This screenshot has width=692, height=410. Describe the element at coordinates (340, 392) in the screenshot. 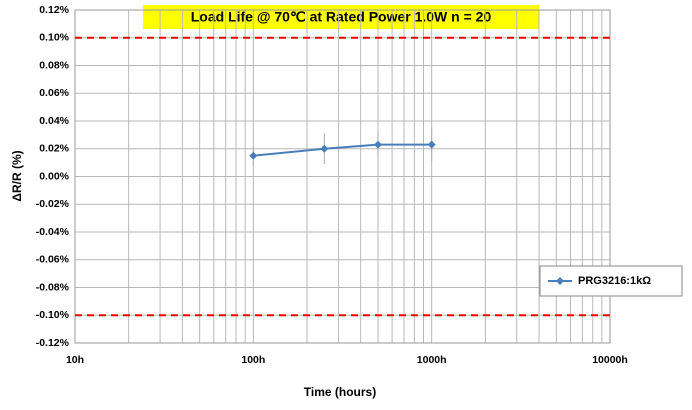

I see `x-axis-label: Time (hours)` at that location.